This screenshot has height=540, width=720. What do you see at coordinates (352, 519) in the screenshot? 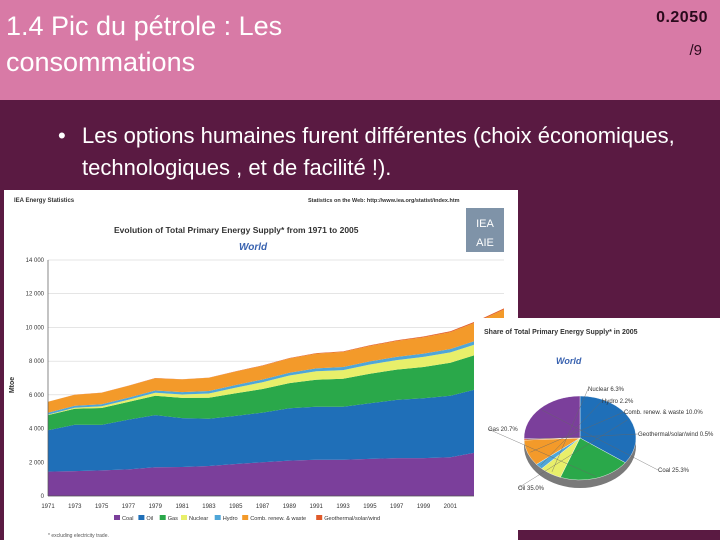
I see `legend-entry: Geothermal/solar/wind` at bounding box center [352, 519].